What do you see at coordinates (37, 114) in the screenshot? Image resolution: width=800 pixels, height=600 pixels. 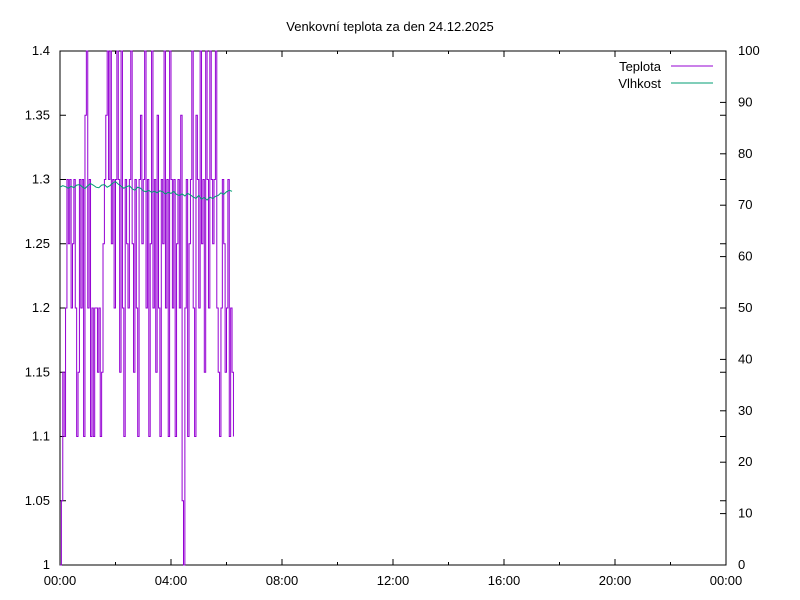 I see `y-tick-label: 1.35` at bounding box center [37, 114].